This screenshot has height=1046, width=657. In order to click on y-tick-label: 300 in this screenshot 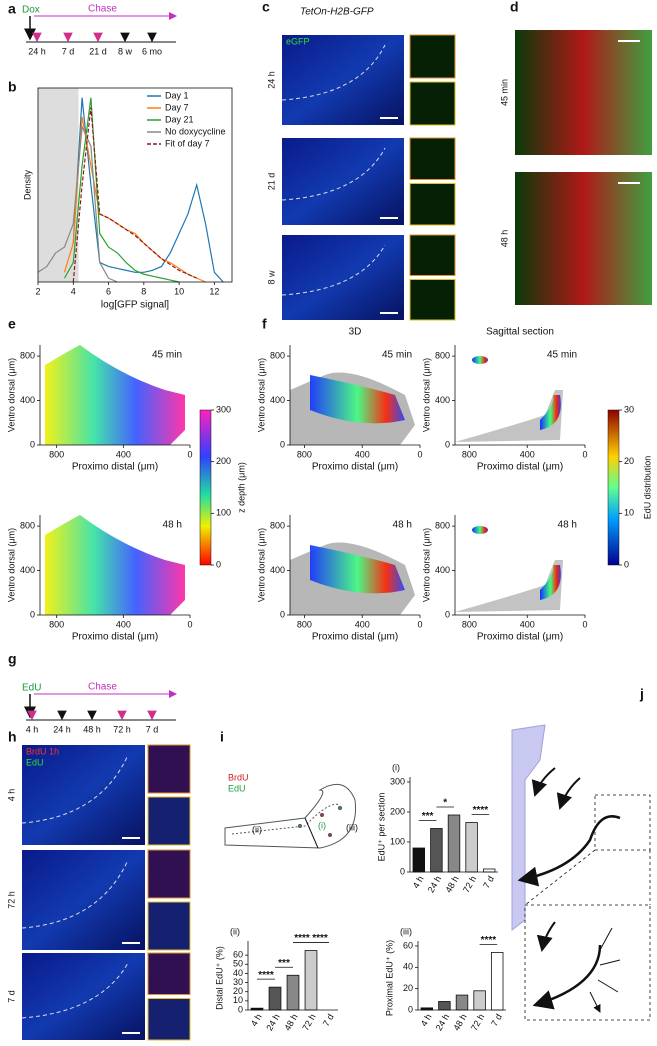, I will do `click(397, 781)`.